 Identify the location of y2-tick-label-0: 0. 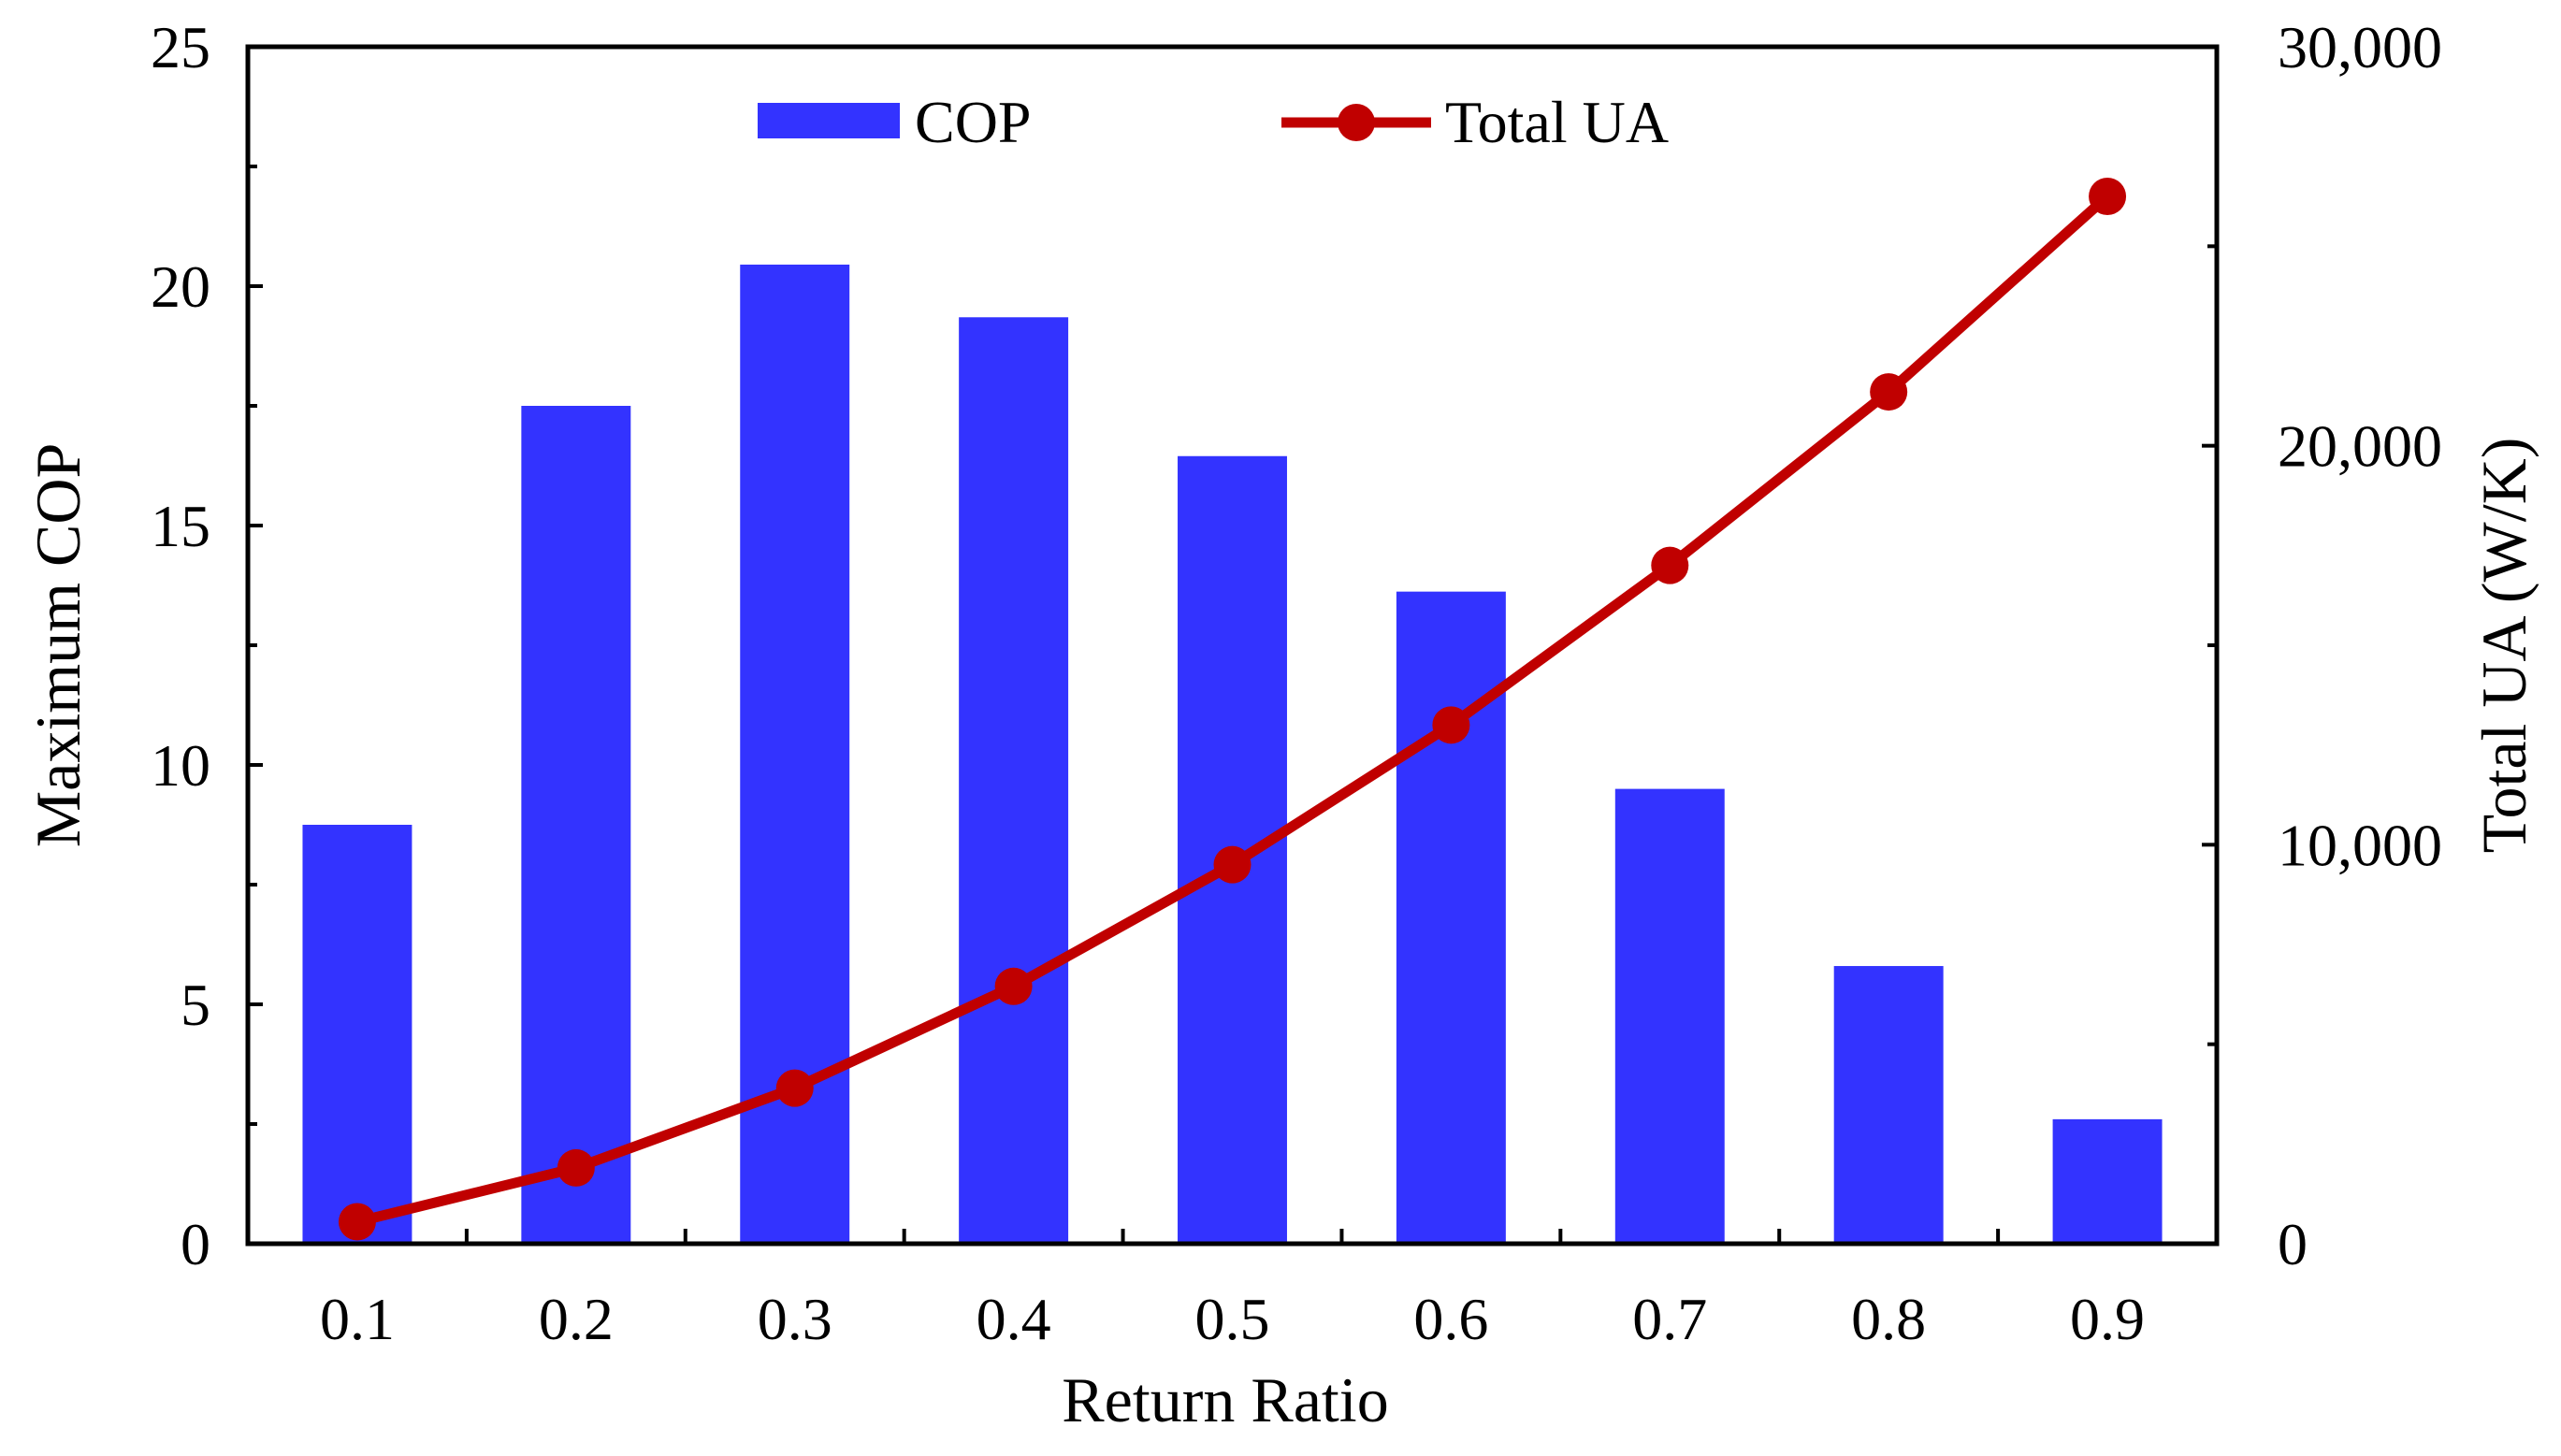
(2293, 1244).